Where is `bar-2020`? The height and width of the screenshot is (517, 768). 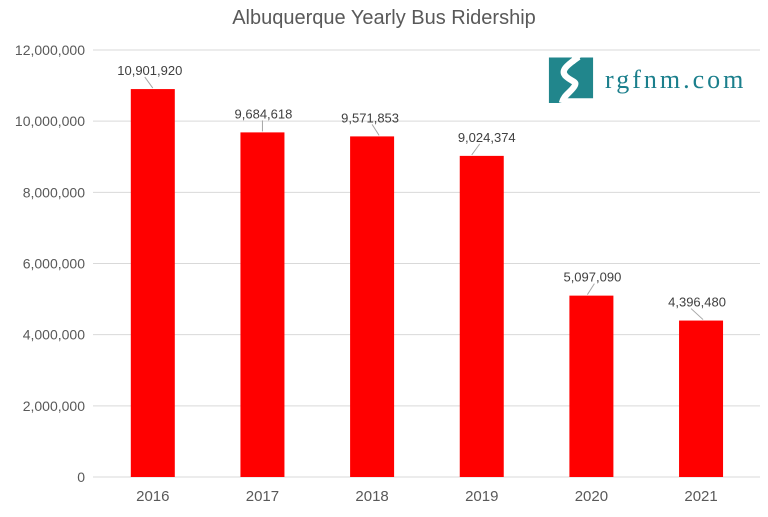
bar-2020 is located at coordinates (591, 386).